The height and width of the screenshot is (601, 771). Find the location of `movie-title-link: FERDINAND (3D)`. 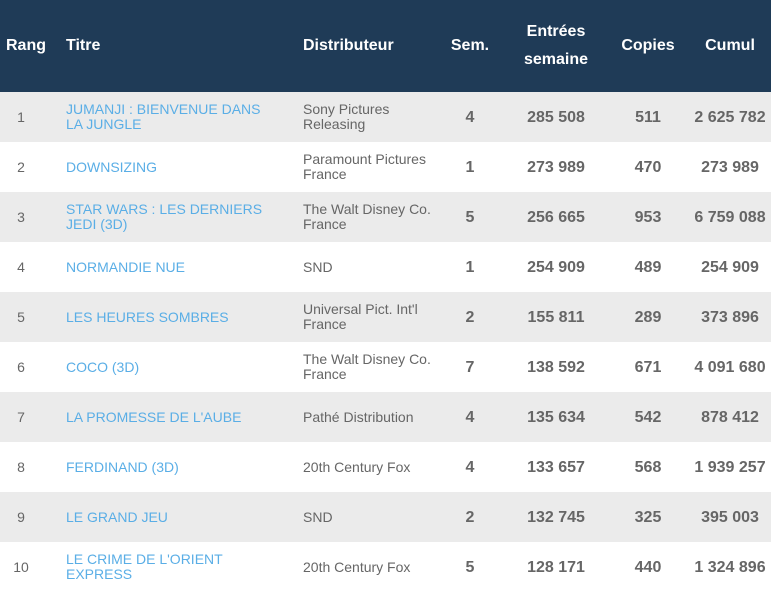

movie-title-link: FERDINAND (3D) is located at coordinates (122, 467).